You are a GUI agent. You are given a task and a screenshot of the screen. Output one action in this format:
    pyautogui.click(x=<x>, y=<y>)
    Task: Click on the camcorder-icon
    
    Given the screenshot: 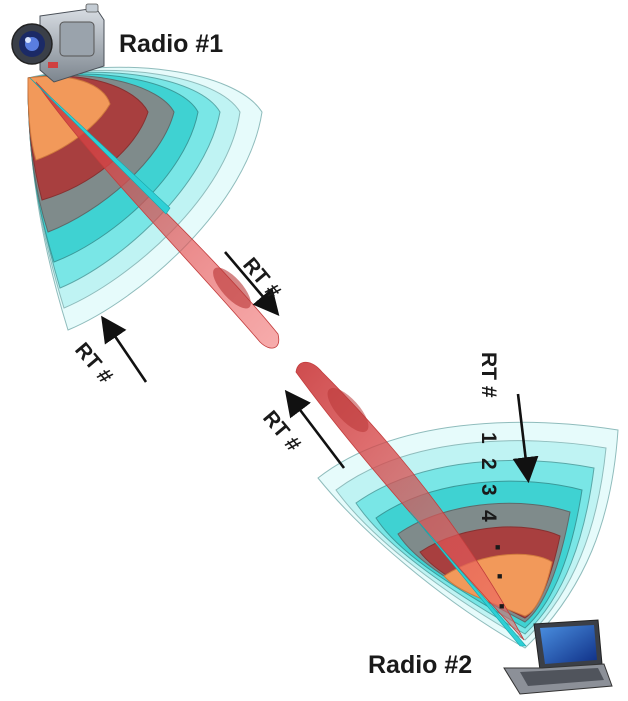 What is the action you would take?
    pyautogui.click(x=58, y=43)
    